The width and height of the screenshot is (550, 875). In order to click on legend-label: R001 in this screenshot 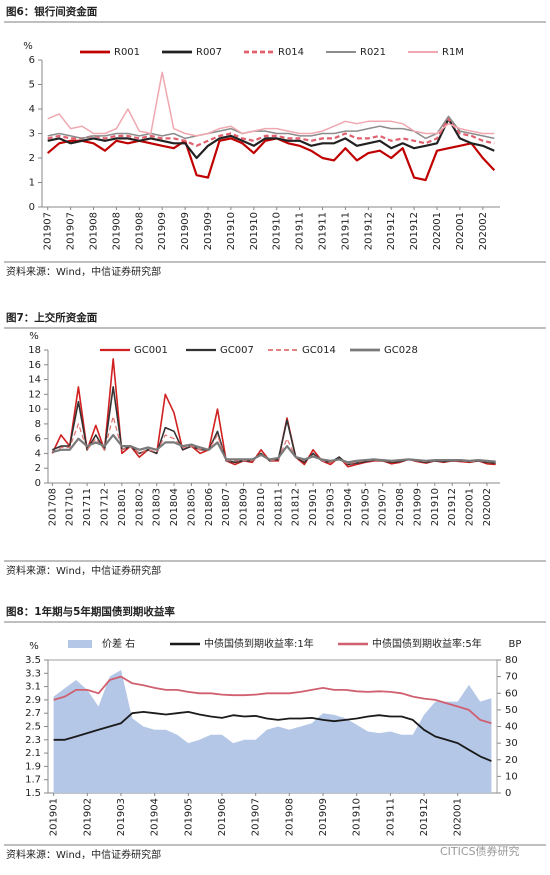, I will do `click(127, 52)`.